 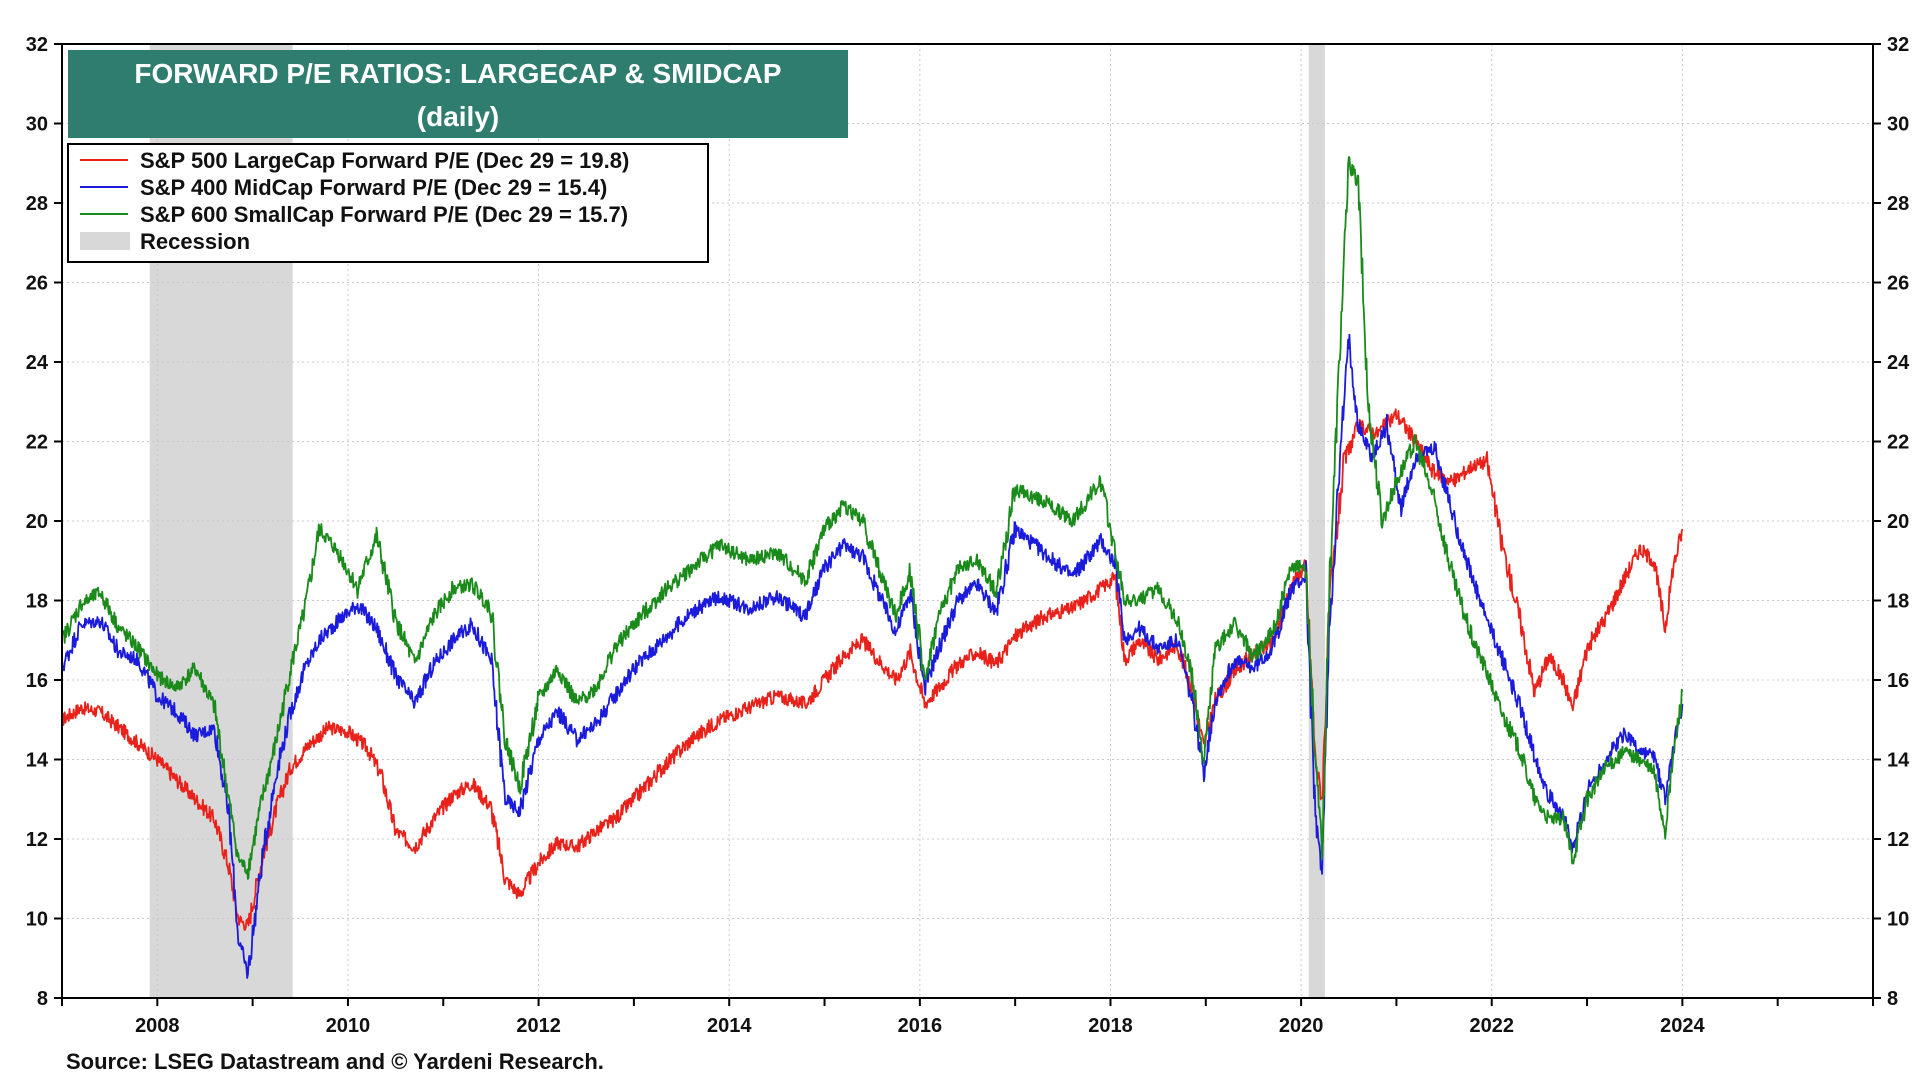 I want to click on legend-box, so click(x=388, y=203).